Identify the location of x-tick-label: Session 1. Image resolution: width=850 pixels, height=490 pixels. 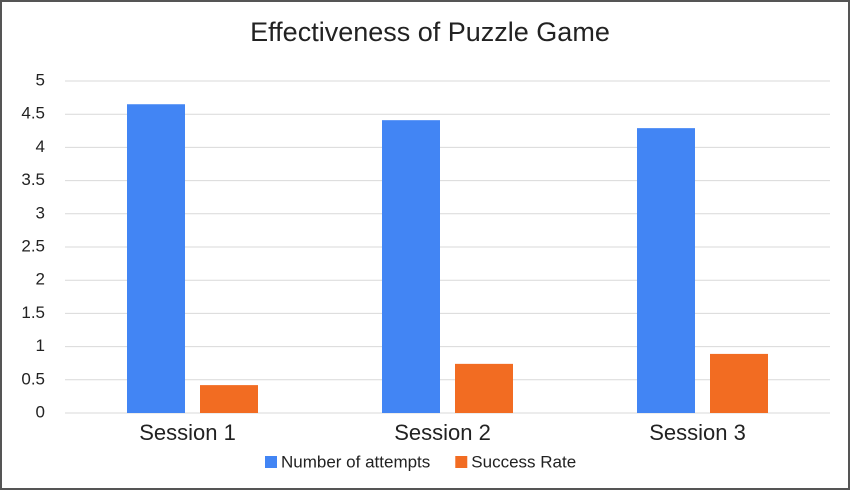
(187, 432).